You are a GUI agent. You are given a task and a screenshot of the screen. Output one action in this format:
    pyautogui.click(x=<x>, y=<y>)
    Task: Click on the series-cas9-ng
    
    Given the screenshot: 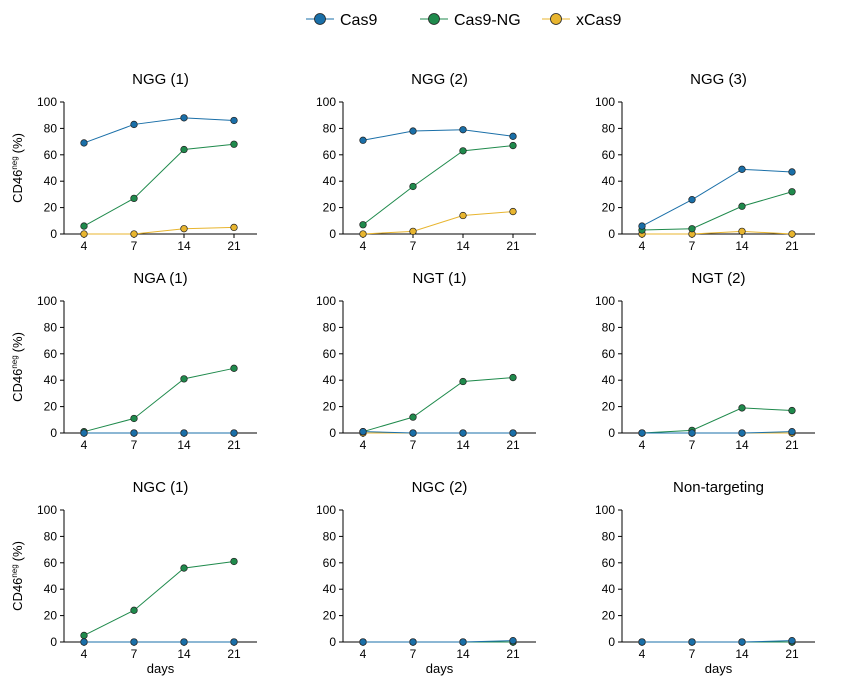 What is the action you would take?
    pyautogui.click(x=159, y=400)
    